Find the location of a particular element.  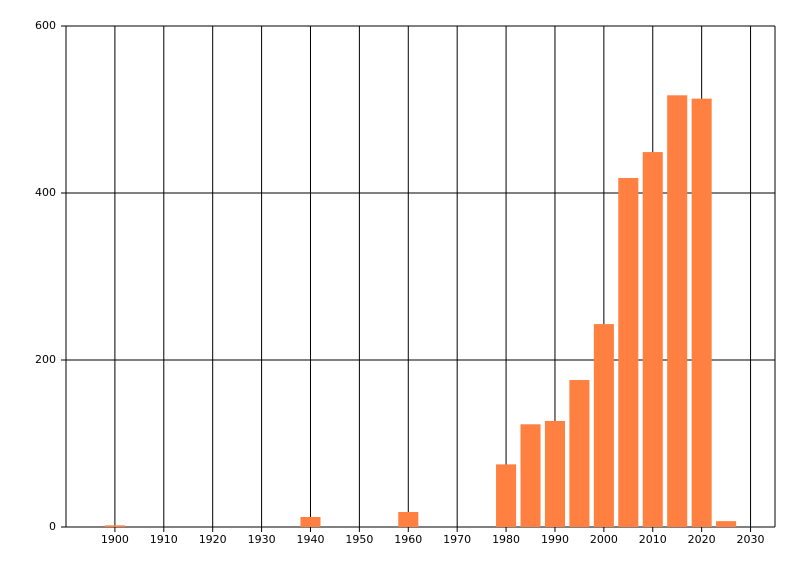

x-tick-label: 1930 is located at coordinates (262, 539).